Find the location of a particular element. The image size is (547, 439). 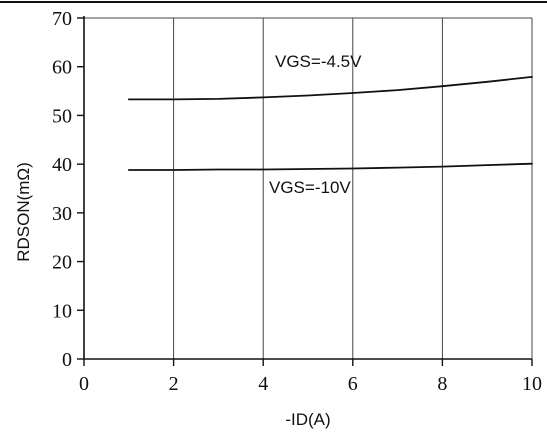

x-tick-label: 0 is located at coordinates (84, 384).